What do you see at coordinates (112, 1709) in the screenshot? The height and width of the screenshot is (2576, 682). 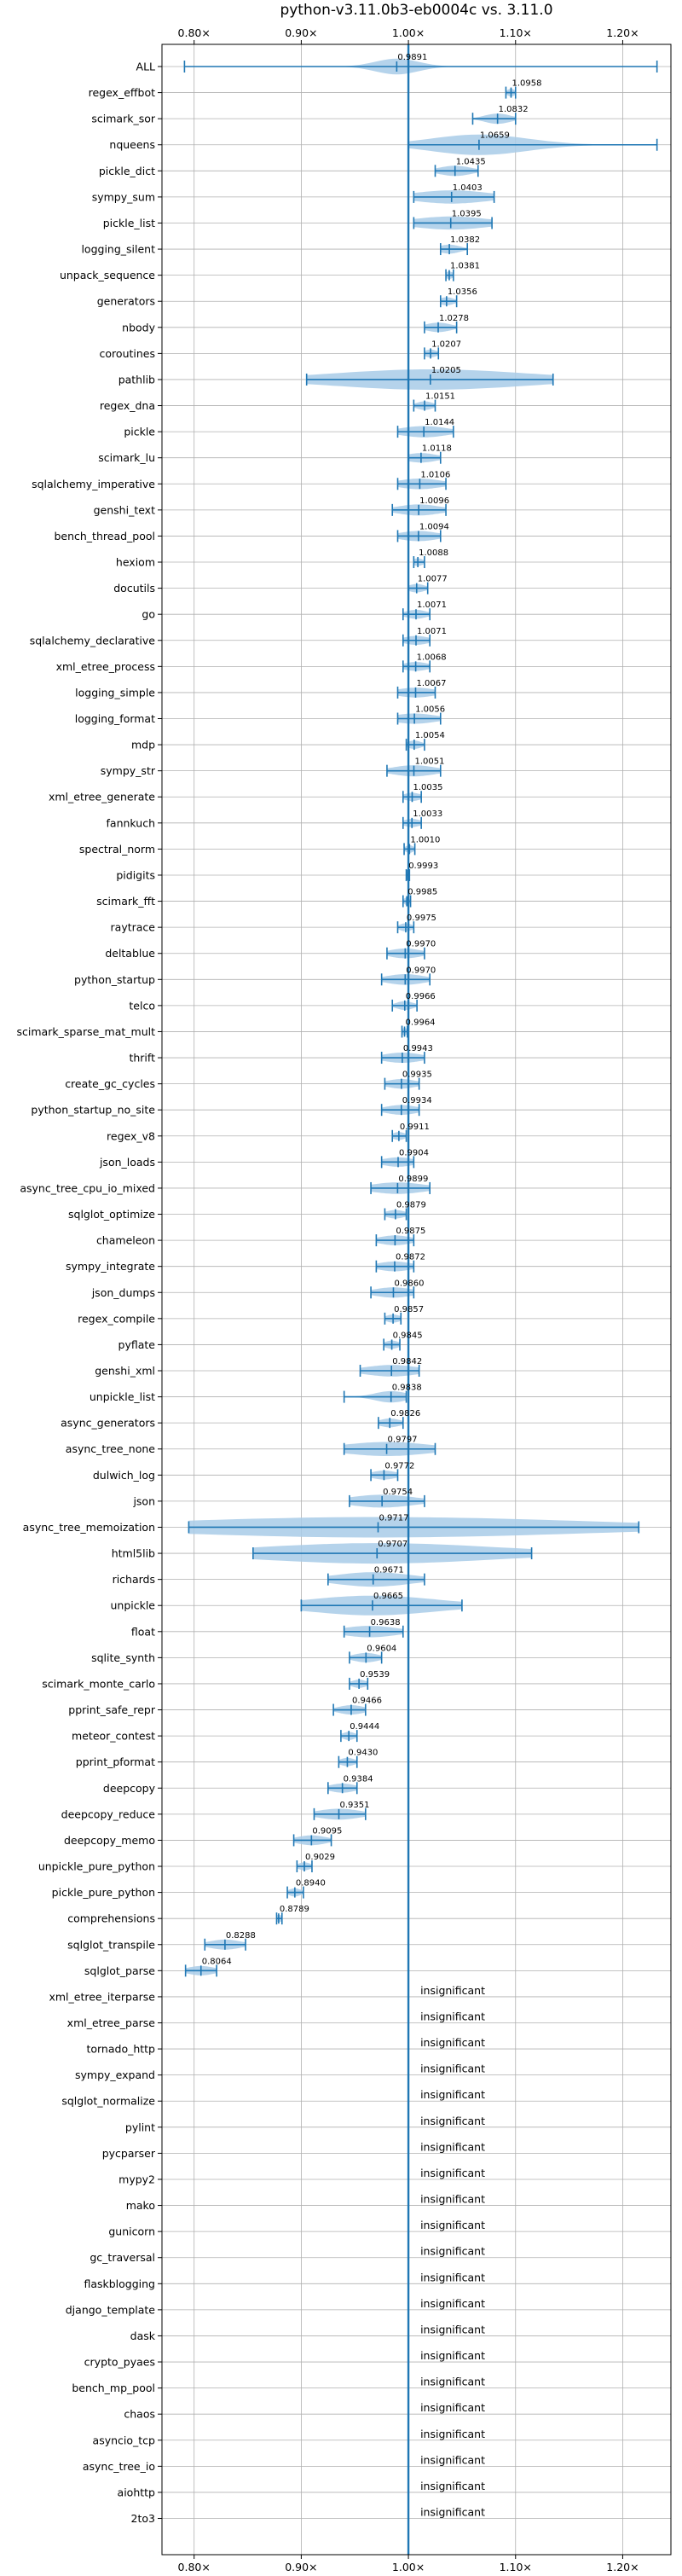 I see `benchmark-label: pprint_safe_repr` at bounding box center [112, 1709].